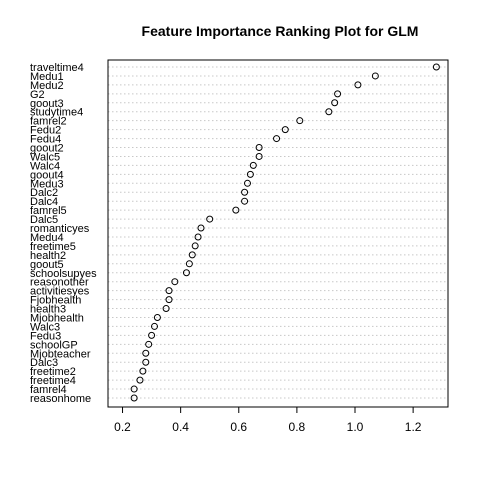 The height and width of the screenshot is (480, 480). What do you see at coordinates (238, 427) in the screenshot?
I see `x-tick-label: 0.6` at bounding box center [238, 427].